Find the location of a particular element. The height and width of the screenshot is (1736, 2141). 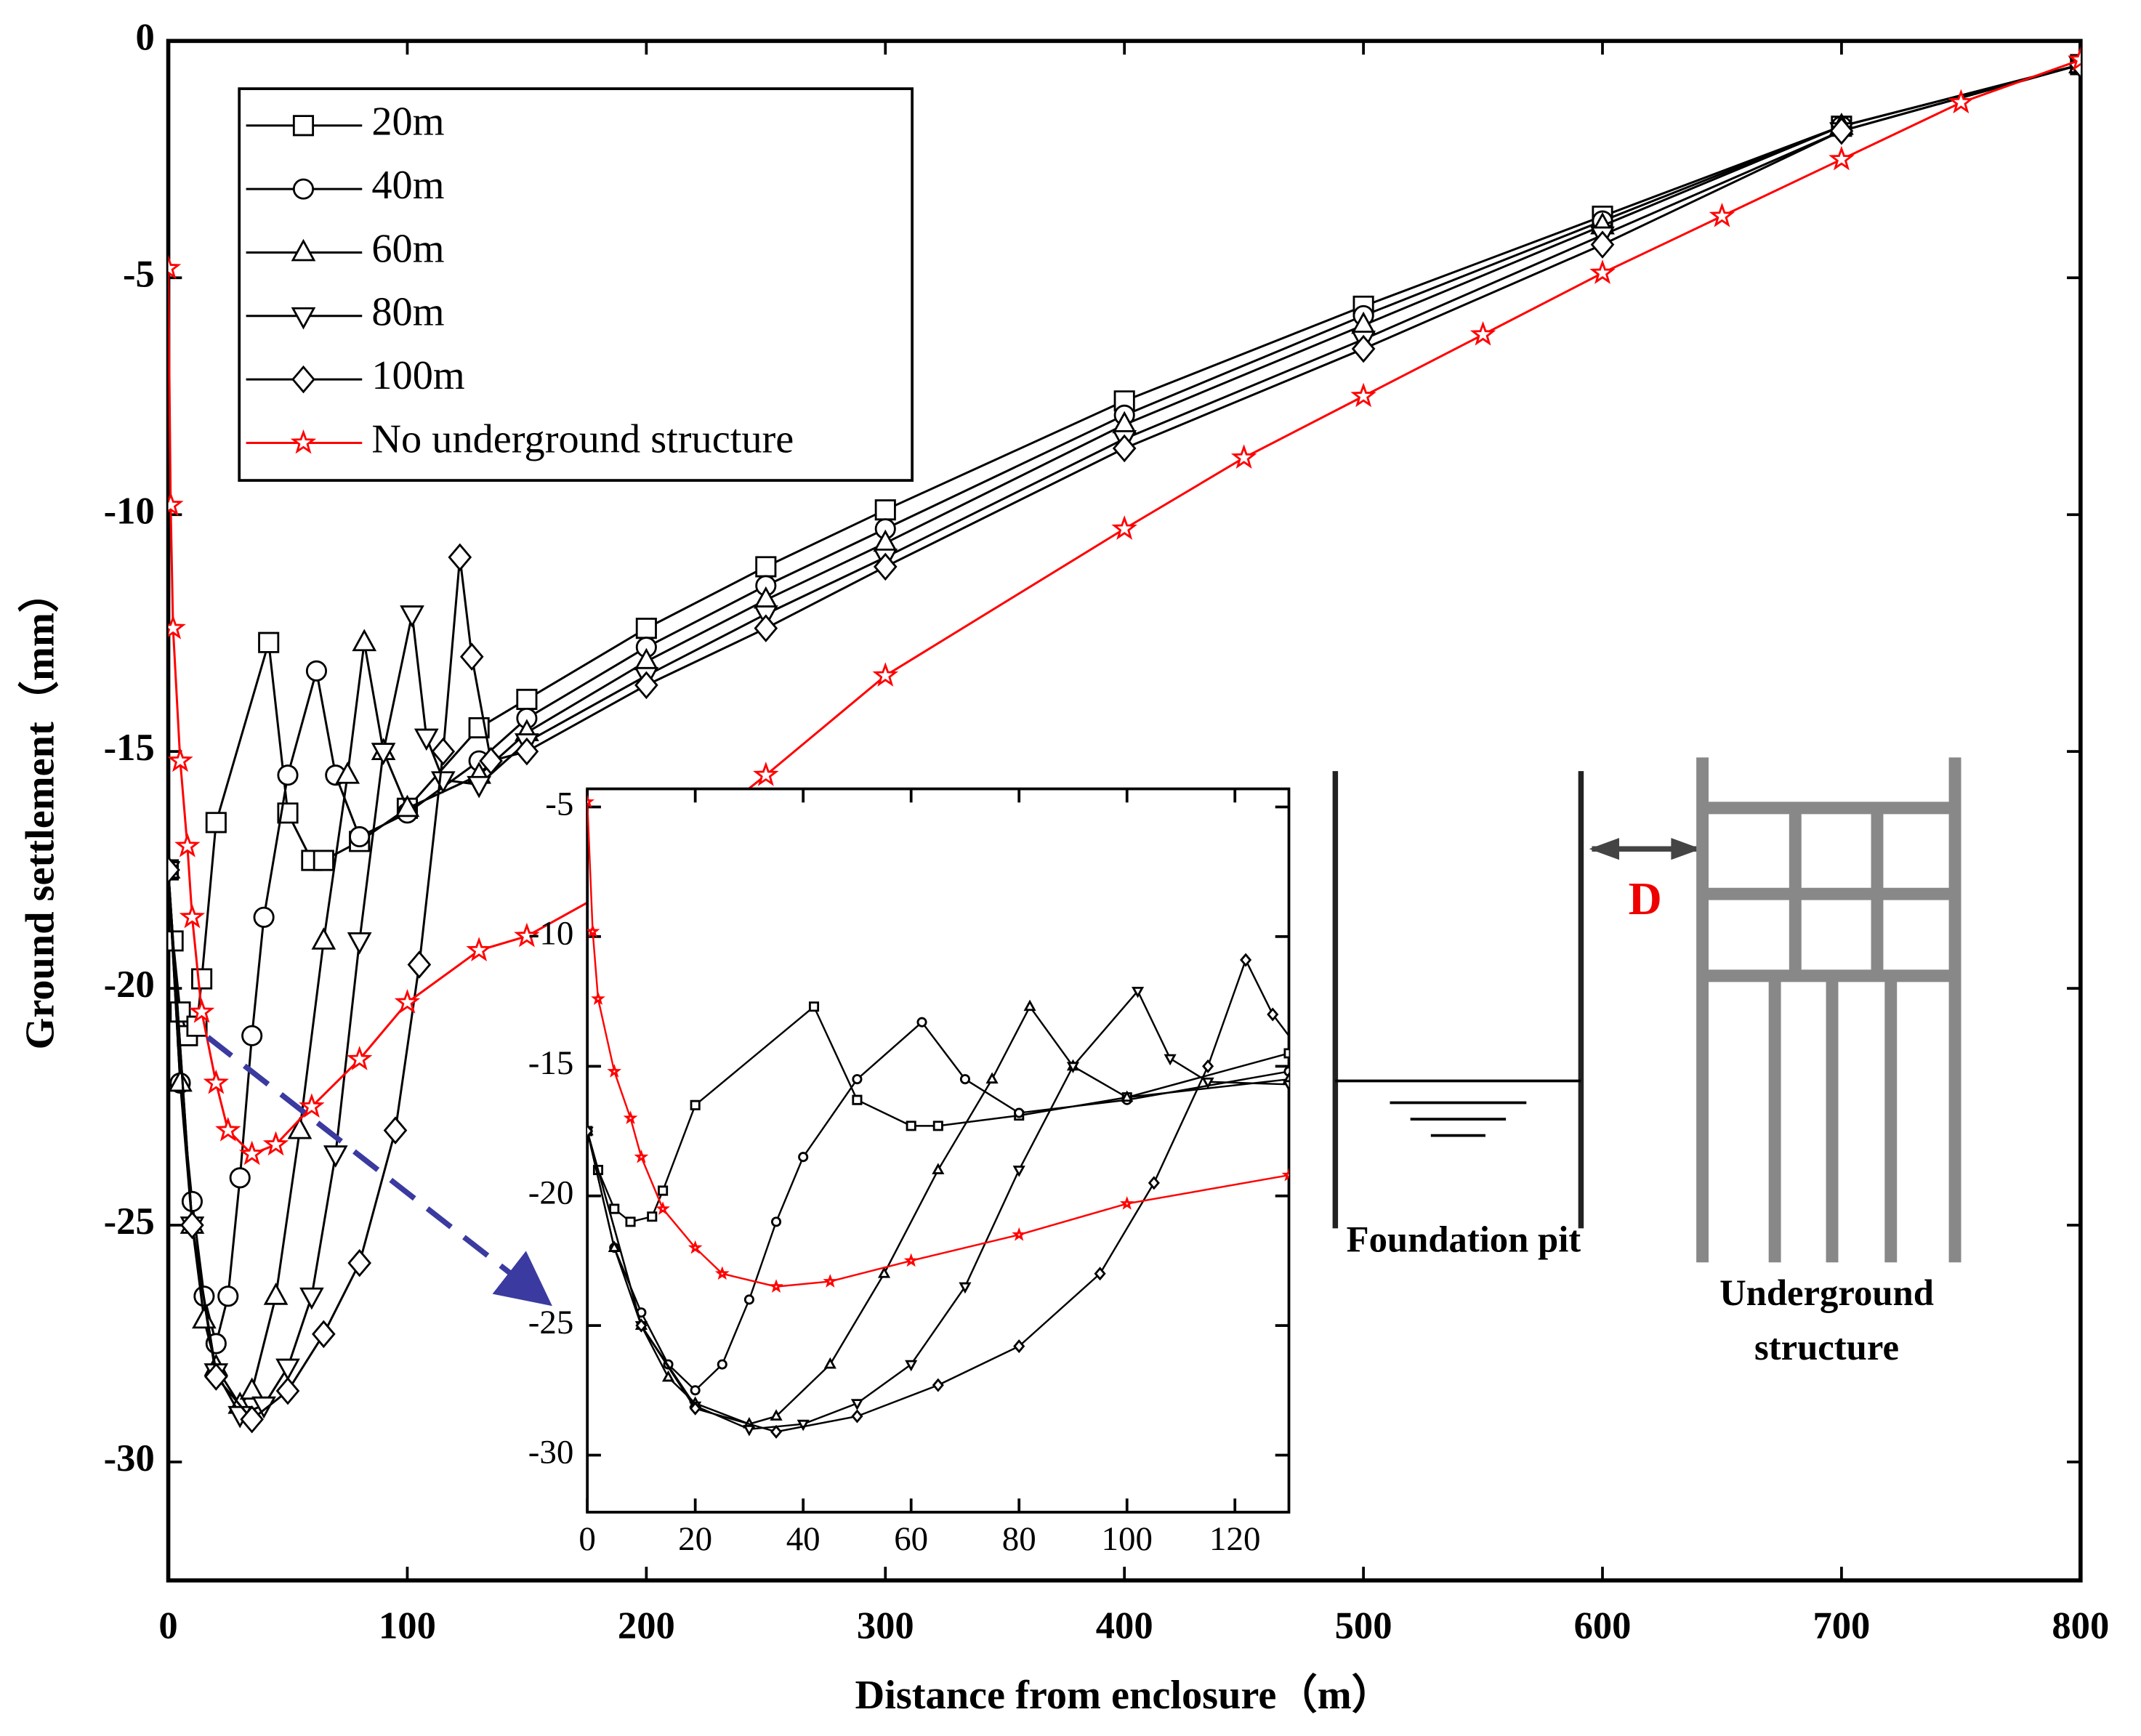

x-tick-label: 500 is located at coordinates (1363, 1626).